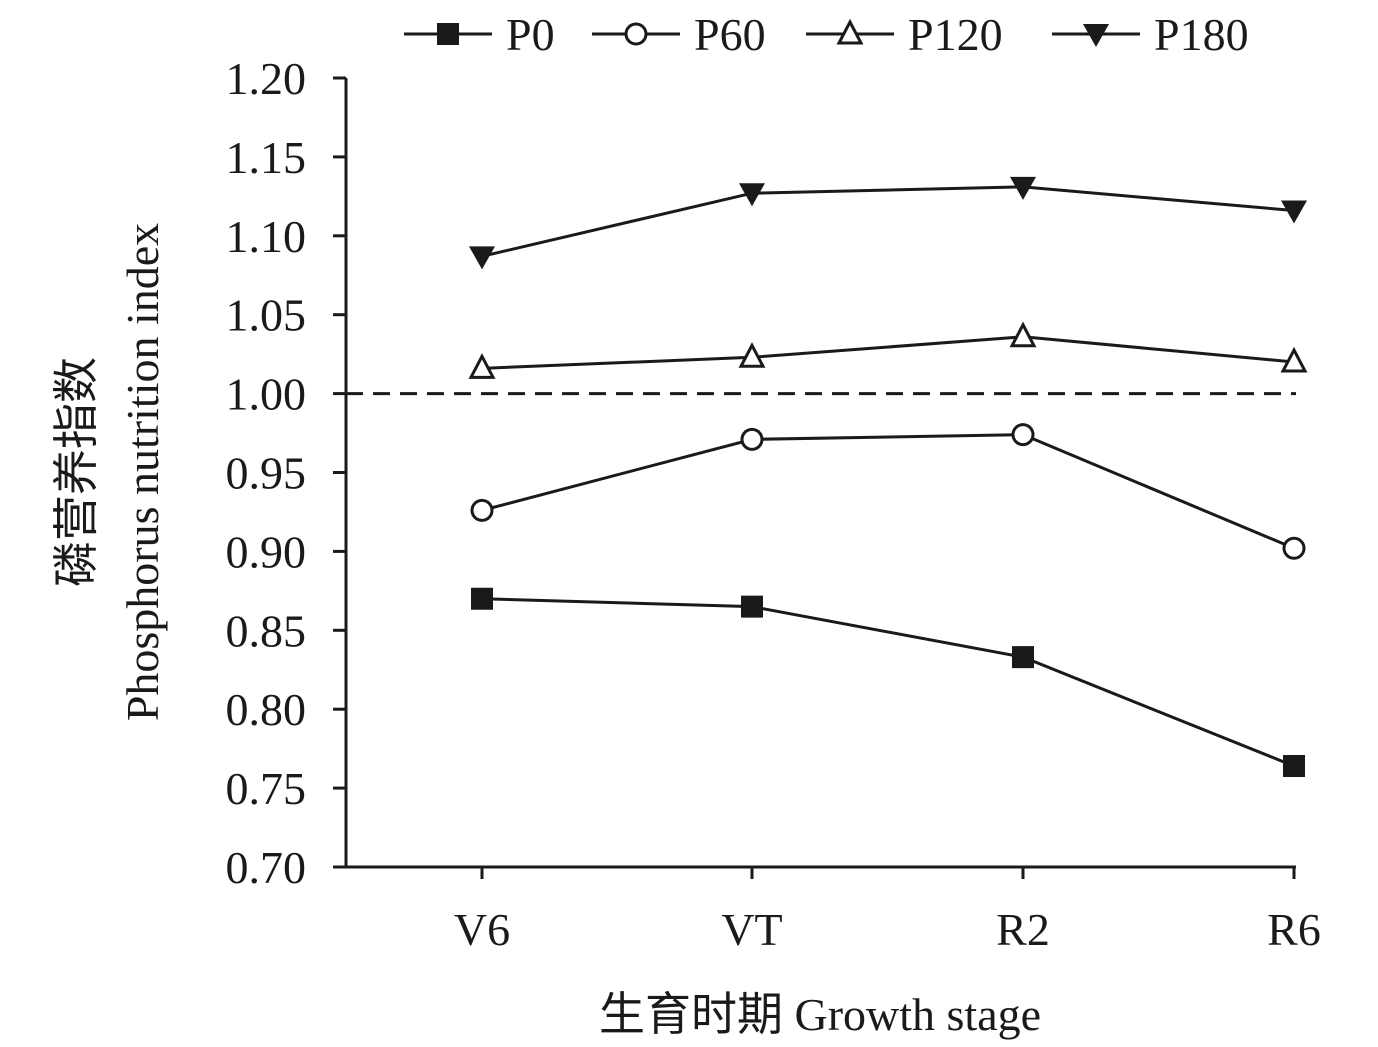 Image resolution: width=1378 pixels, height=1047 pixels. Describe the element at coordinates (266, 78) in the screenshot. I see `y-tick-label: 1.20` at that location.